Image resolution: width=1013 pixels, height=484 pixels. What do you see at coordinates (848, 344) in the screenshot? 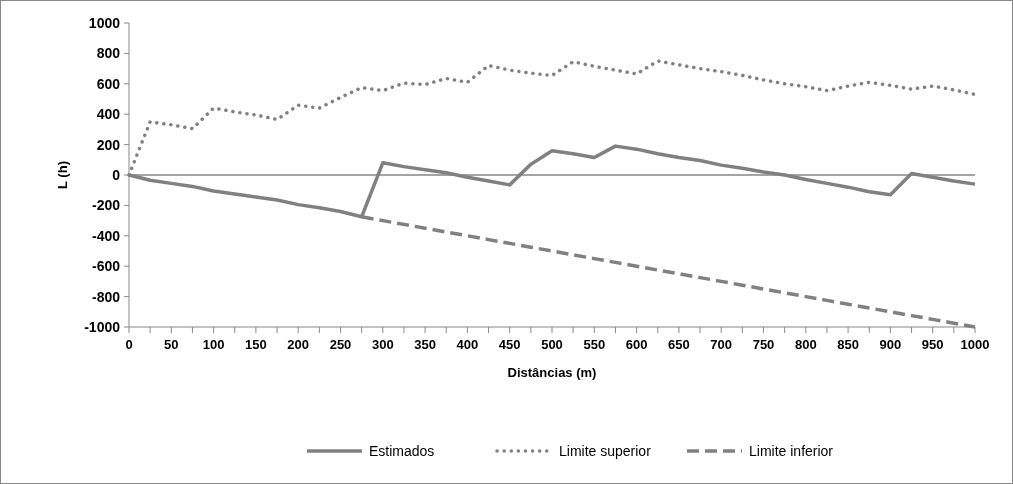
I see `x-tick-label: 850` at bounding box center [848, 344].